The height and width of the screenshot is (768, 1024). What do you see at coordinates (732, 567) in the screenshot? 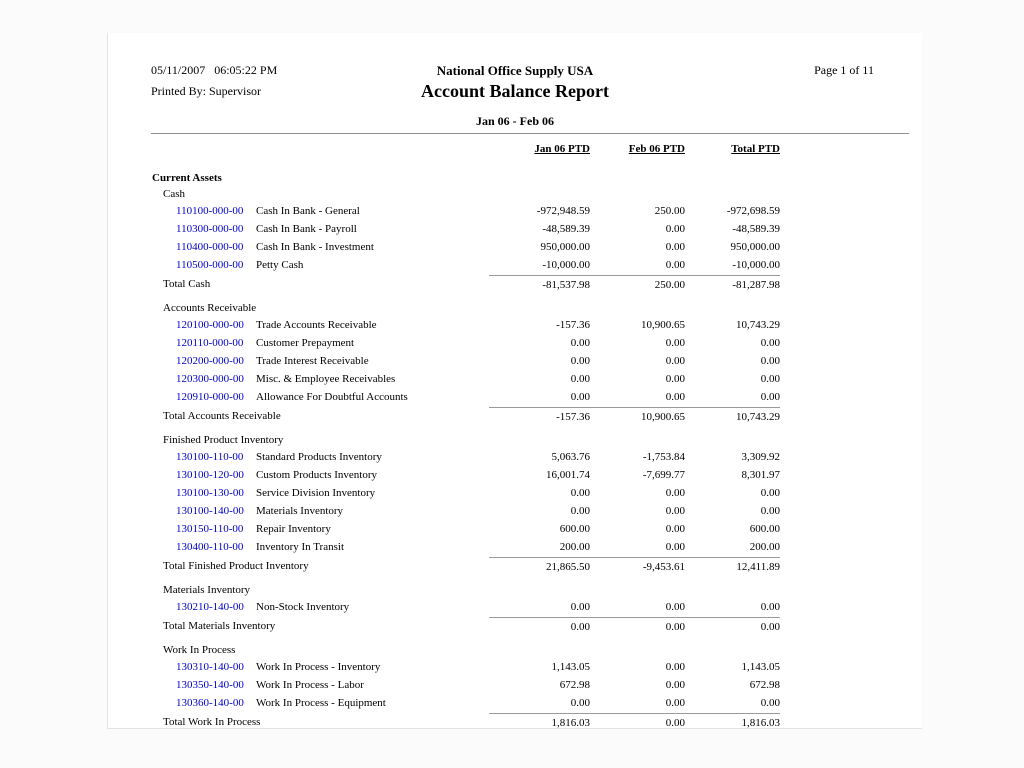
I see `total-total: 12,411.89` at bounding box center [732, 567].